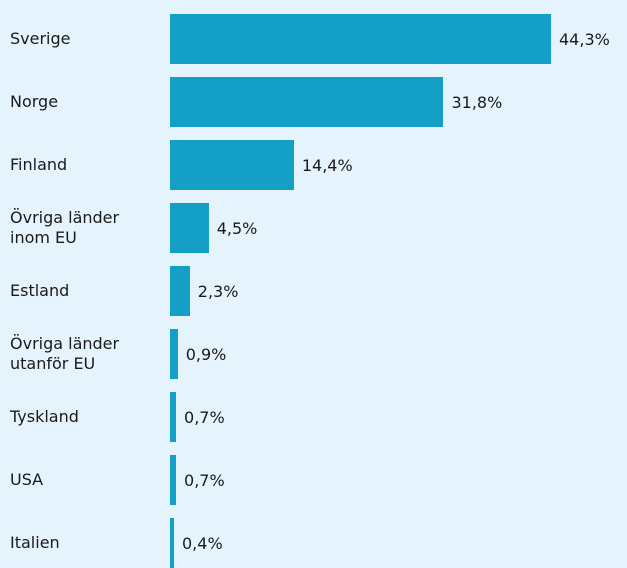 This screenshot has width=627, height=568. I want to click on category-label: Finland, so click(39, 164).